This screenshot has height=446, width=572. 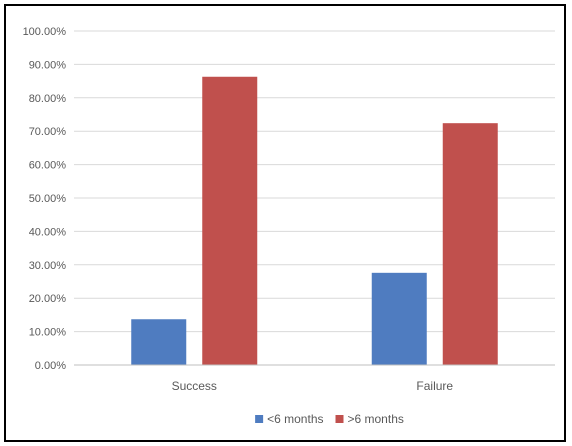 What do you see at coordinates (194, 386) in the screenshot?
I see `x-category-label: Success` at bounding box center [194, 386].